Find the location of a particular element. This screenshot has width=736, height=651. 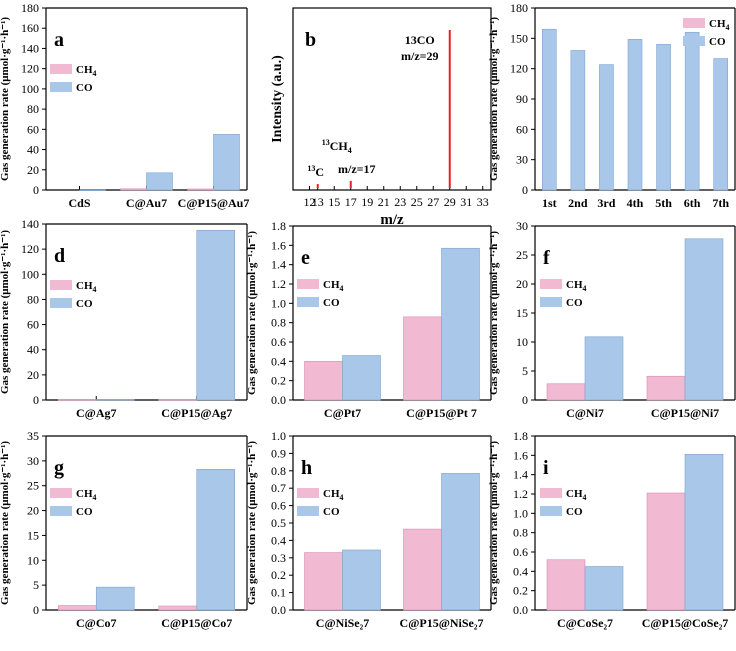

x-tick-label: 6th is located at coordinates (692, 203).